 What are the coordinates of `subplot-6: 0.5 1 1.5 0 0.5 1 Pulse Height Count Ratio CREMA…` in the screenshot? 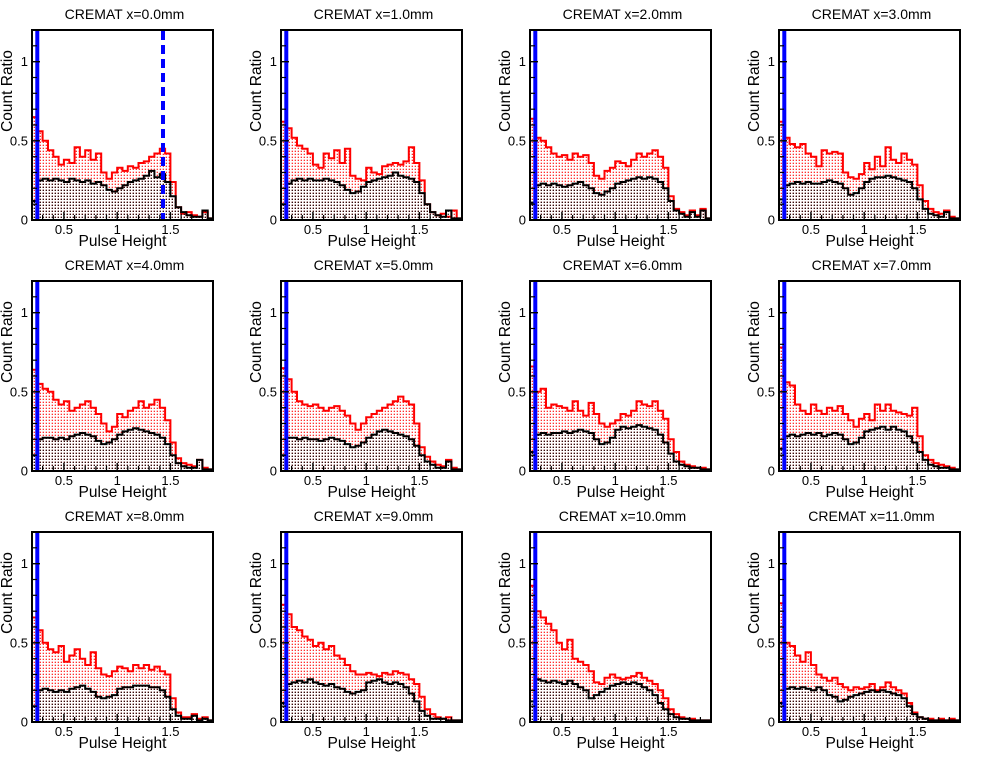 It's located at (622, 376).